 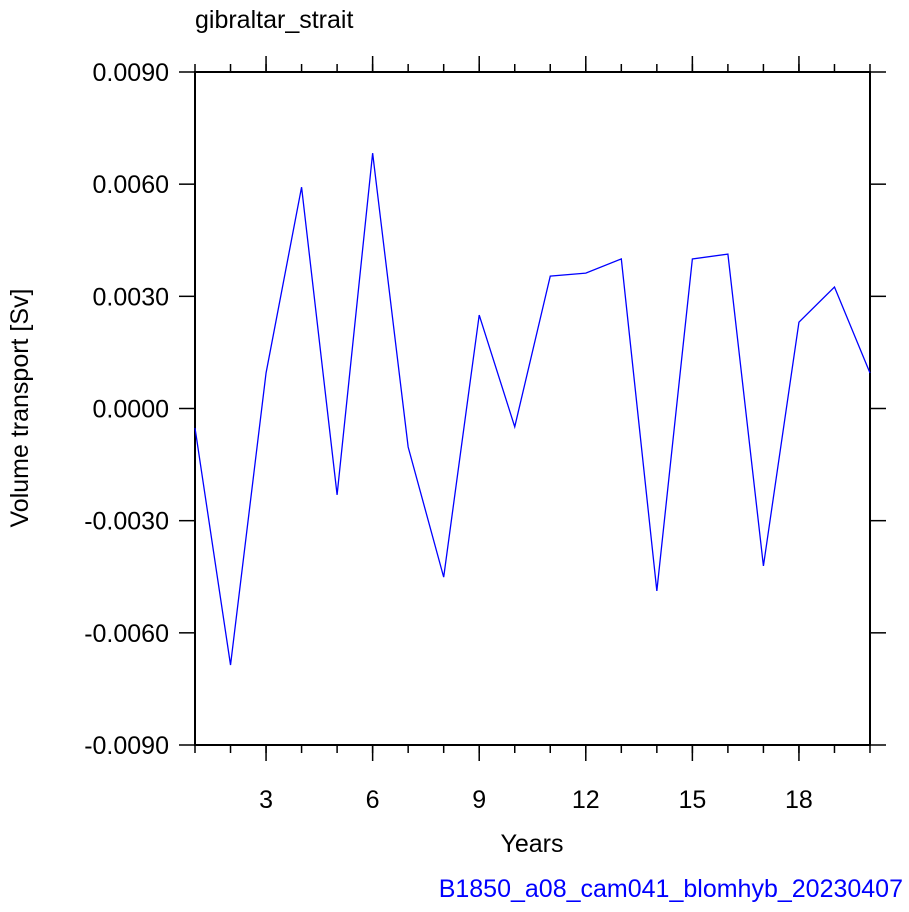 I want to click on y-tick-label: -0.0060, so click(x=126, y=634).